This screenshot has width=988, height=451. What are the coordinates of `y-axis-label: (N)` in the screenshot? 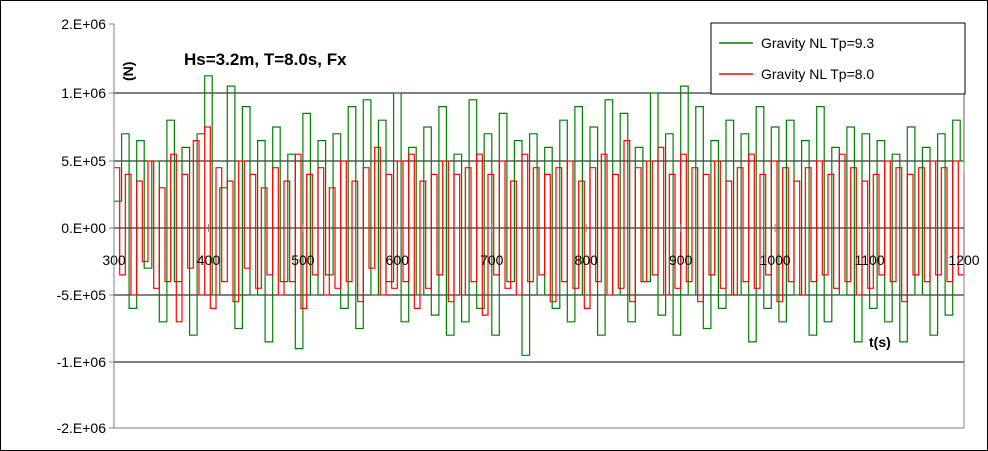 It's located at (128, 71).